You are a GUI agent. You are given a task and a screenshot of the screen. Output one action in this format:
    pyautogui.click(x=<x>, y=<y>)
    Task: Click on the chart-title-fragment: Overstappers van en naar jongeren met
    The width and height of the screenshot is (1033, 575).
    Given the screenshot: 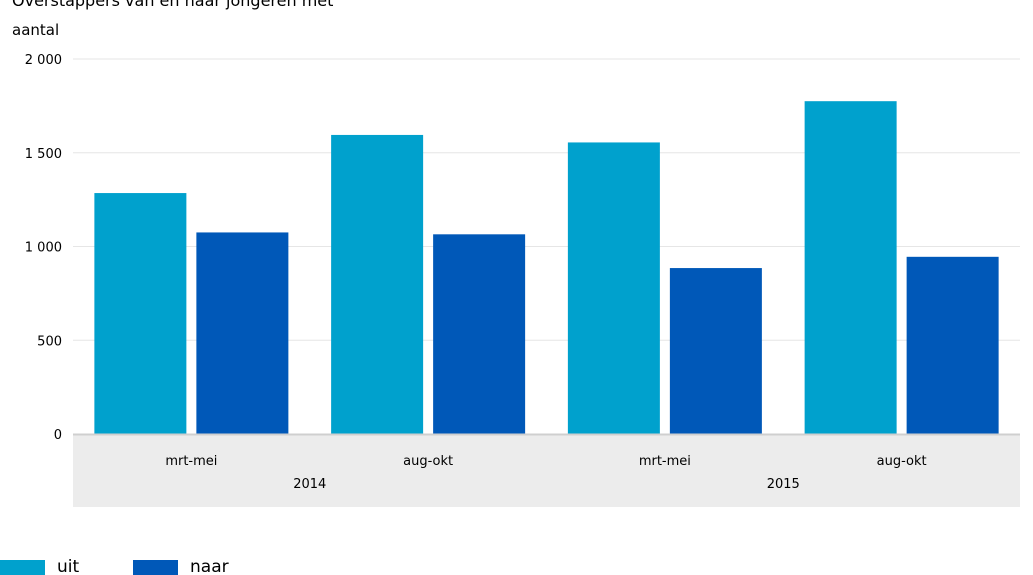 What is the action you would take?
    pyautogui.click(x=173, y=5)
    